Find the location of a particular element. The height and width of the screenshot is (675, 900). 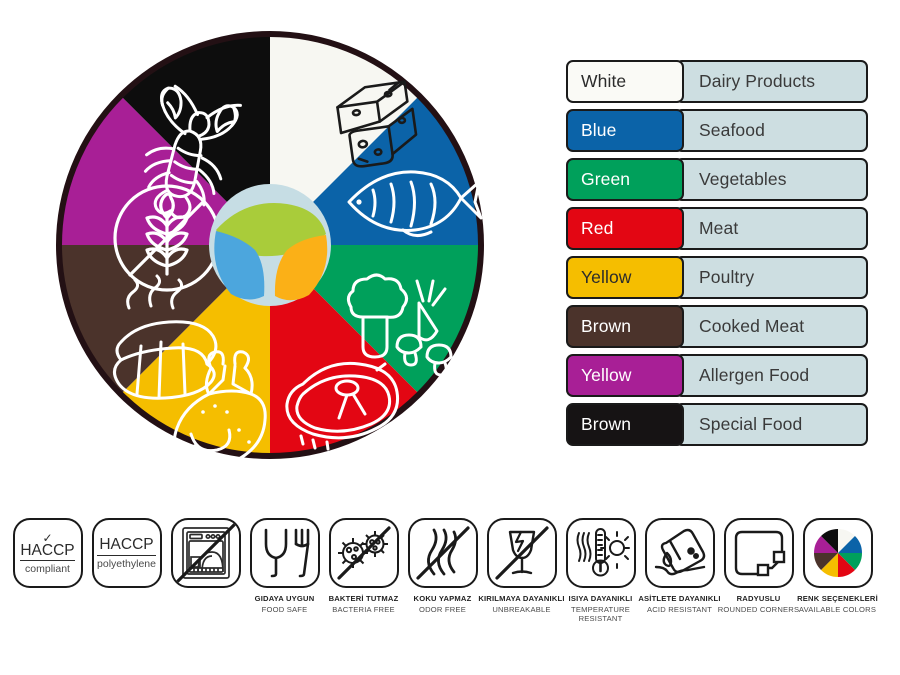

feature-temperature-resistant: ISIYA DAYANIKLI TEMPERATURE RESISTANT is located at coordinates (600, 571).